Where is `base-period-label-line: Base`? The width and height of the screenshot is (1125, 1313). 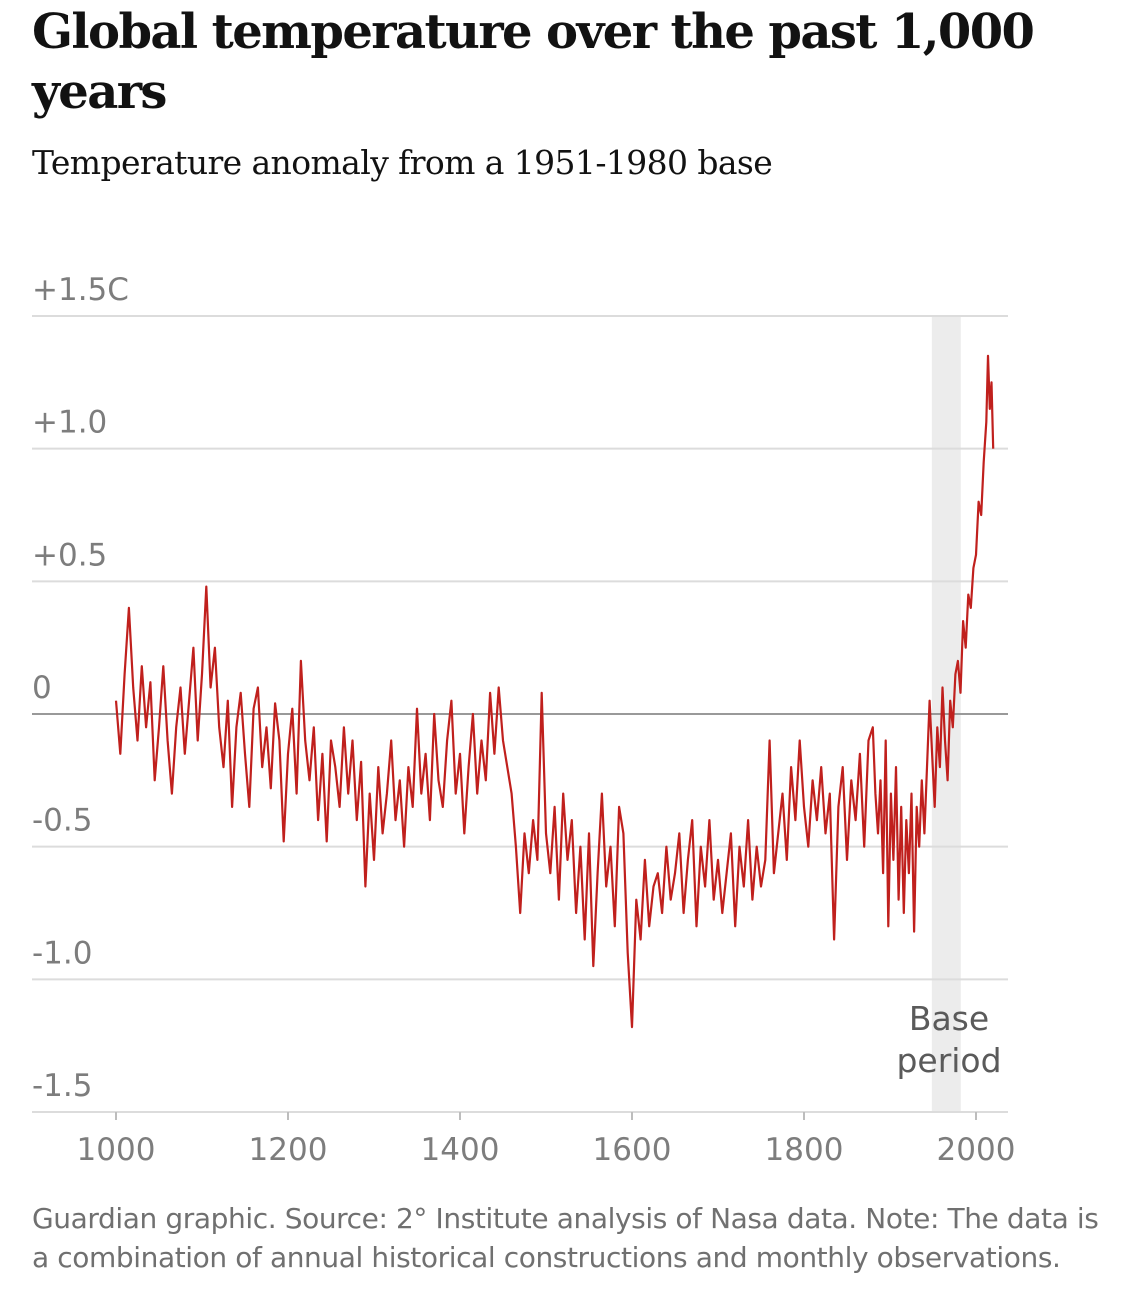 base-period-label-line: Base is located at coordinates (949, 1018).